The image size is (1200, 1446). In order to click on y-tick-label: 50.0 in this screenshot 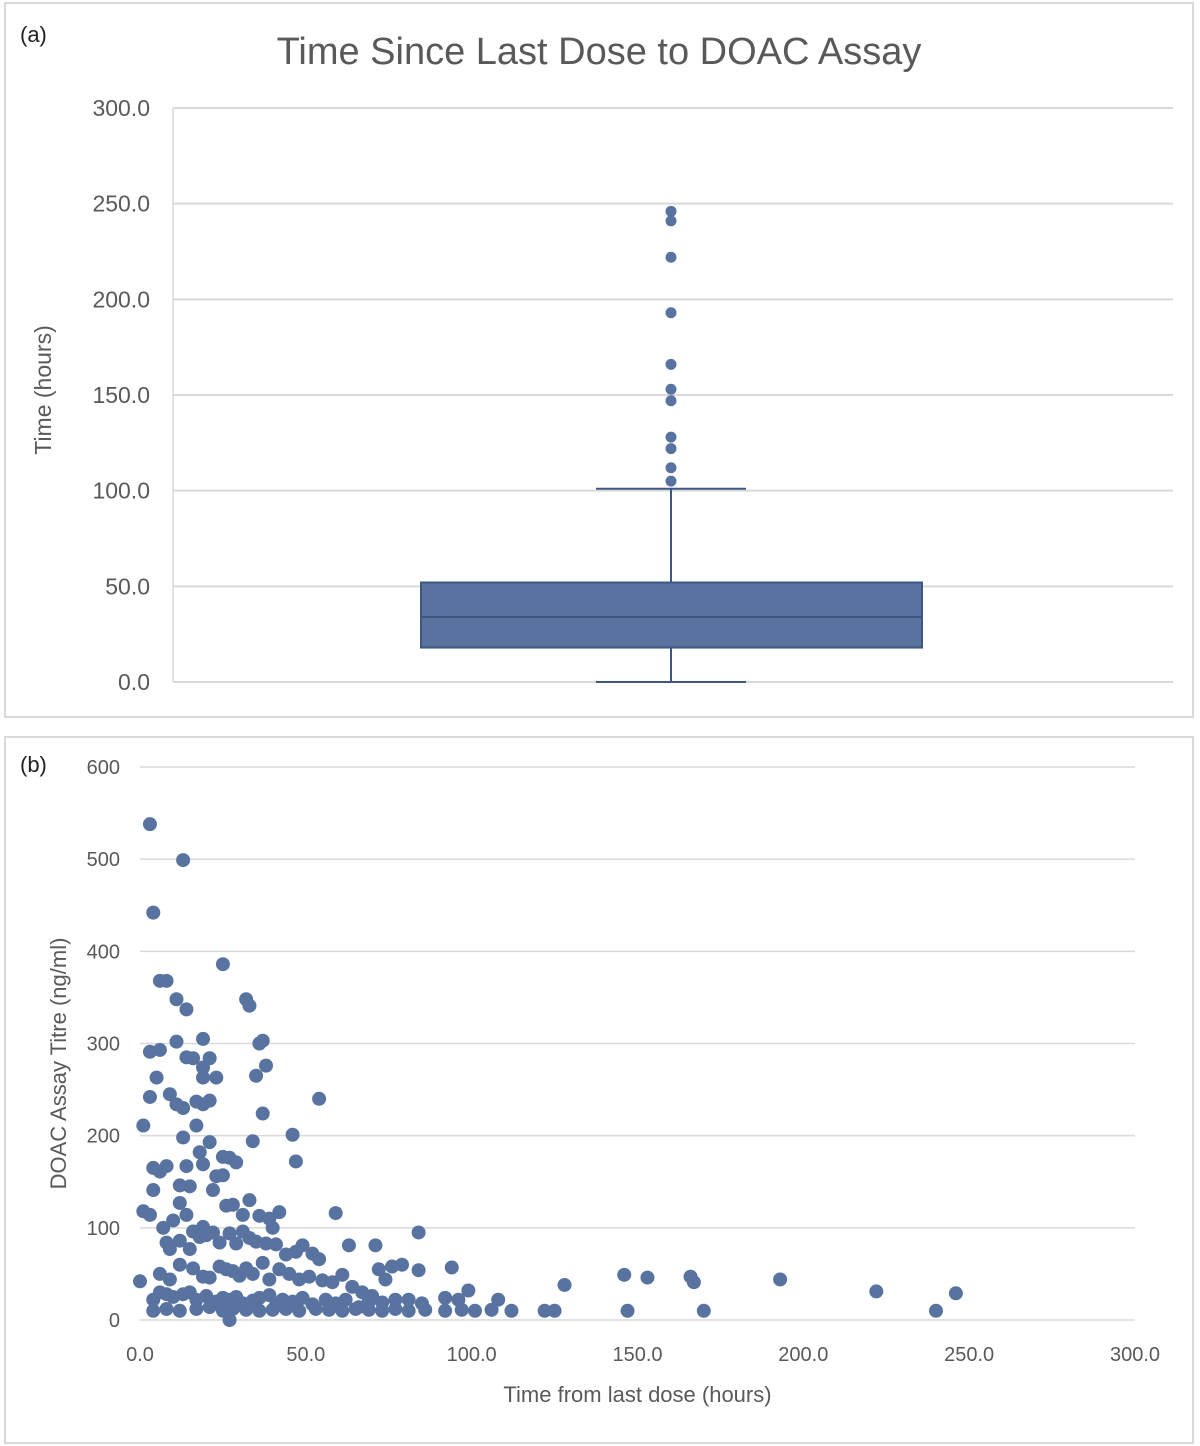, I will do `click(127, 586)`.